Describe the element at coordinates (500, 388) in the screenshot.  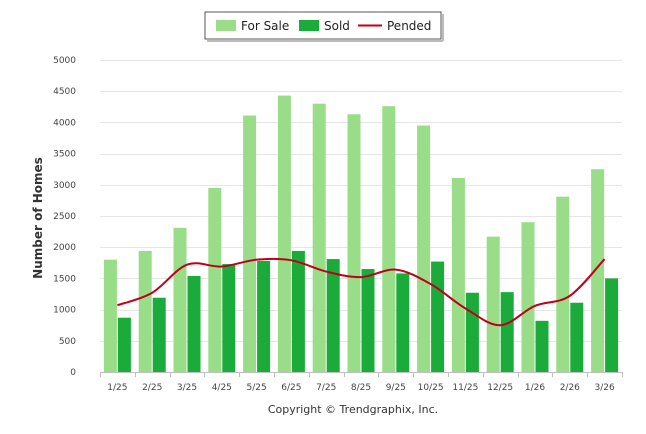
I see `x-tick-12-25: 12/25` at that location.